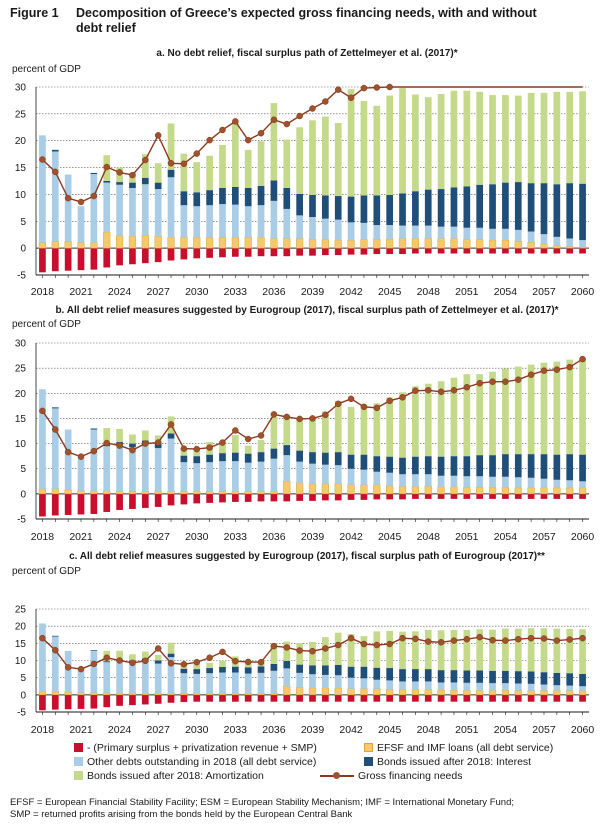 This screenshot has width=614, height=827. I want to click on y-tick-label: 25, so click(21, 114).